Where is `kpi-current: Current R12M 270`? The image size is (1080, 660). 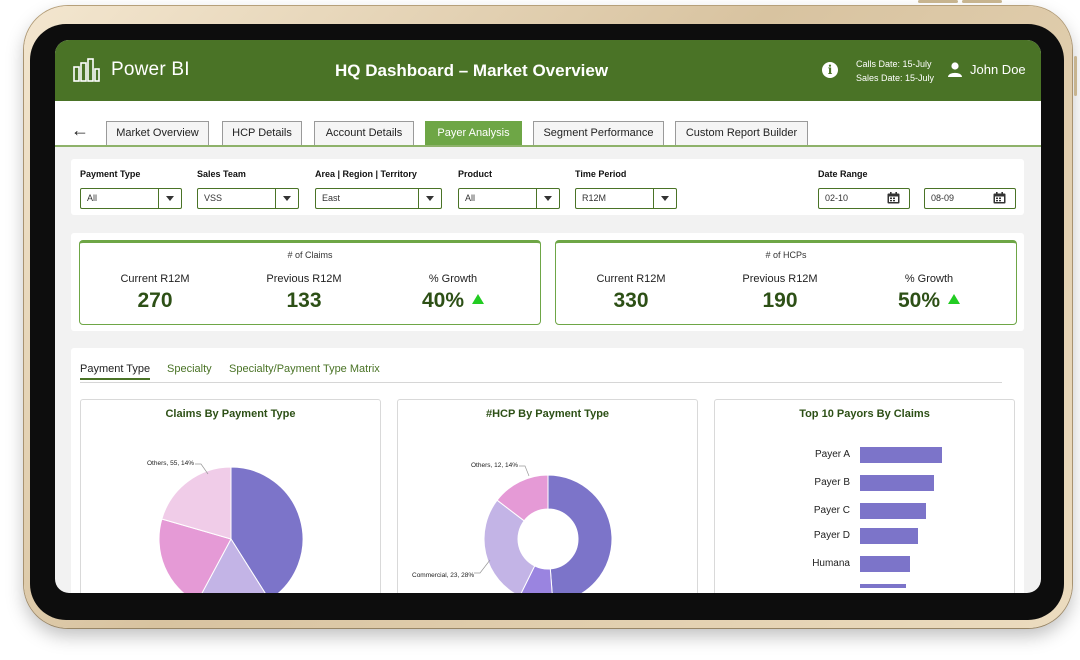 kpi-current: Current R12M 270 is located at coordinates (155, 293).